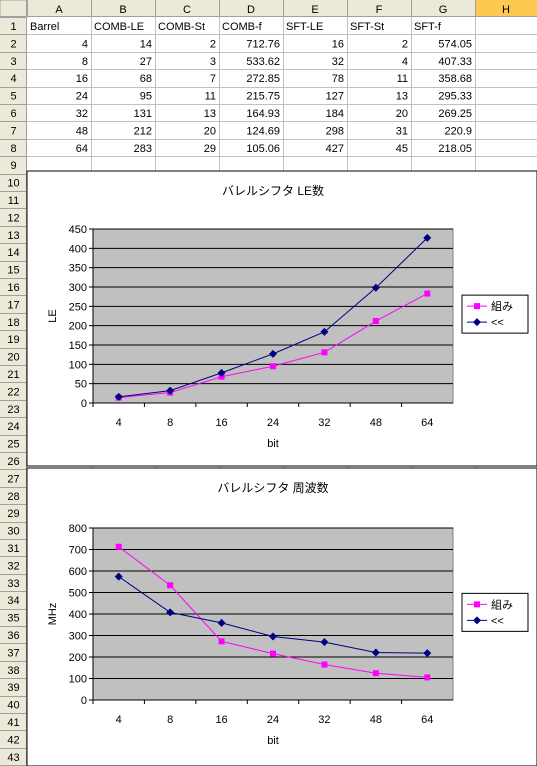 Image resolution: width=537 pixels, height=766 pixels. I want to click on row-header-42: 42, so click(13, 740).